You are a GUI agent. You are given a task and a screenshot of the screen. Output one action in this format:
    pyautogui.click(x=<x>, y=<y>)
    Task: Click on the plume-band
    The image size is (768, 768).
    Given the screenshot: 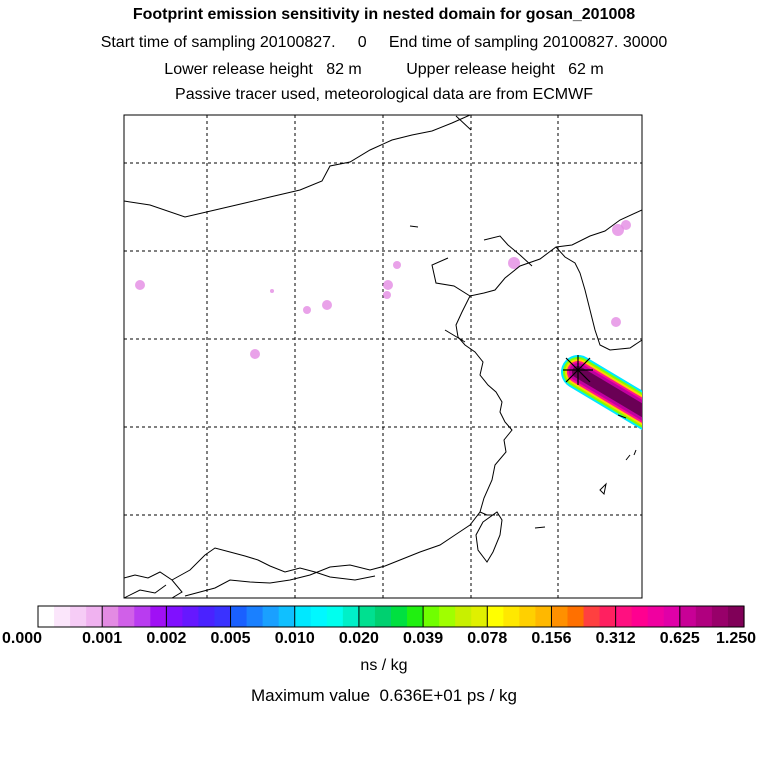 What is the action you would take?
    pyautogui.click(x=607, y=392)
    